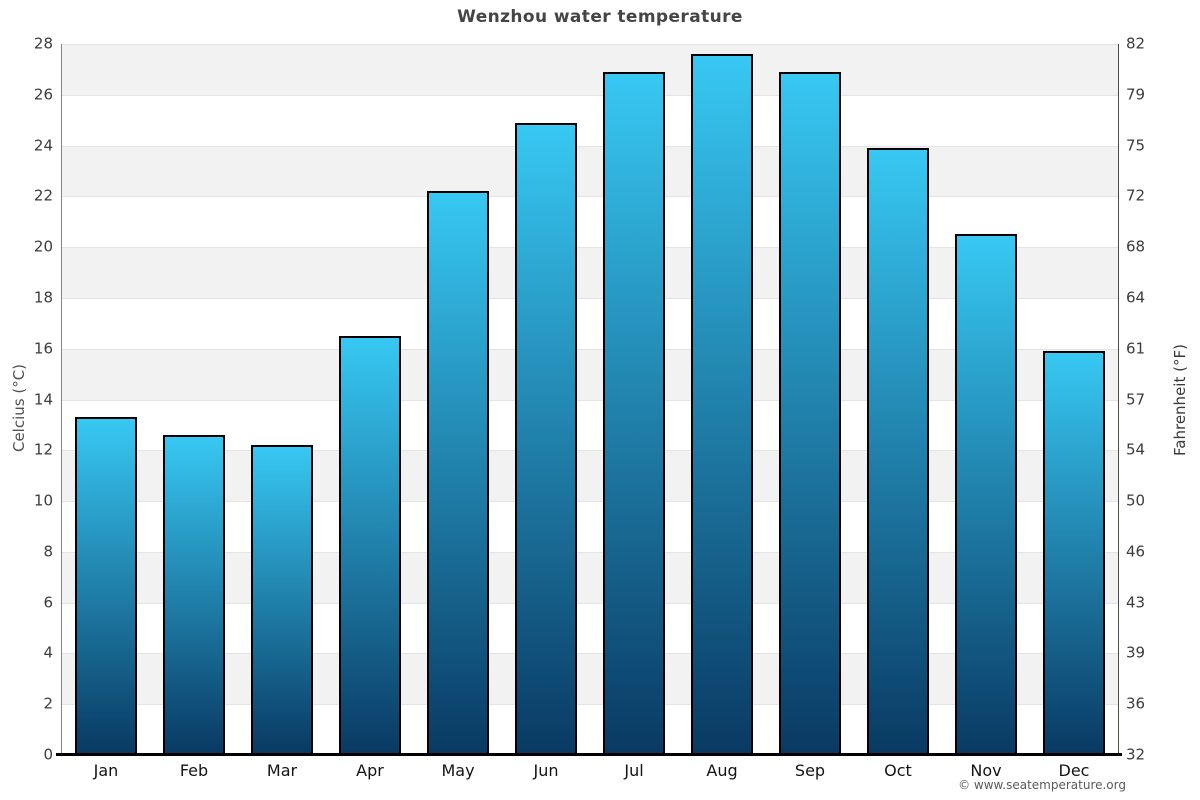 This screenshot has width=1200, height=800. What do you see at coordinates (106, 770) in the screenshot?
I see `x-tick-label: Jan` at bounding box center [106, 770].